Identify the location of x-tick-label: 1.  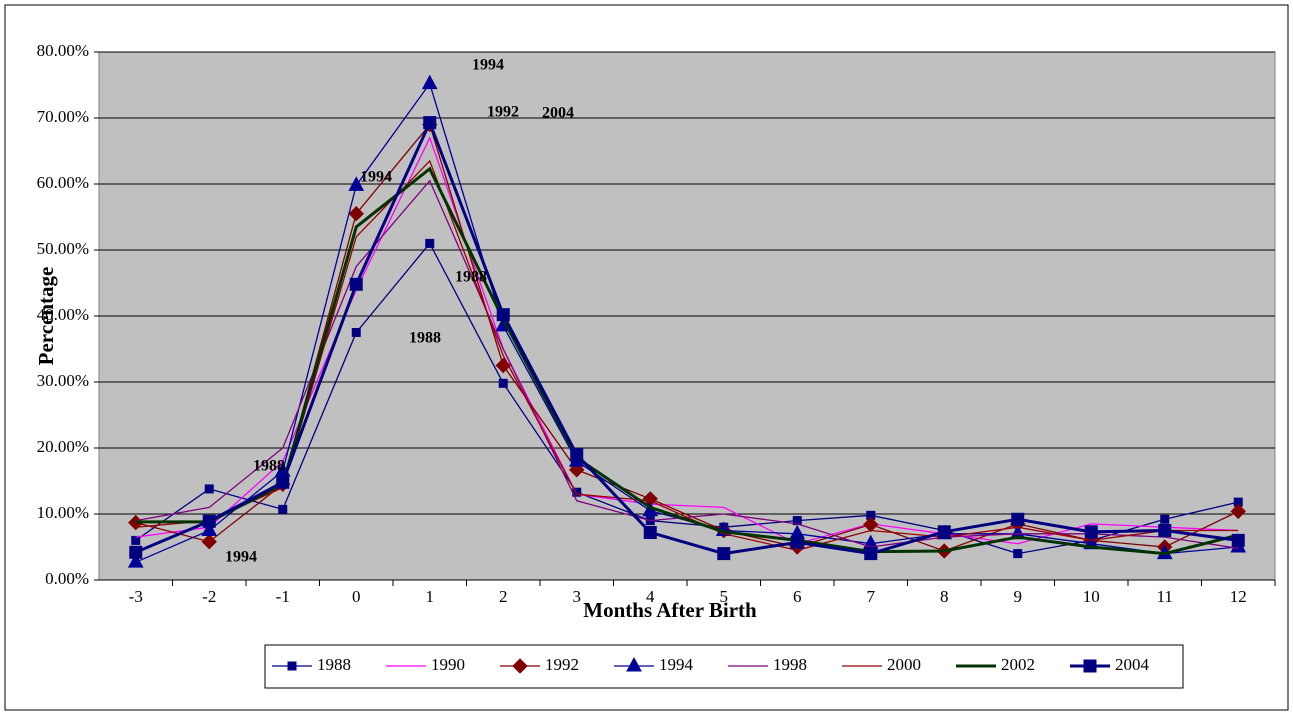
(430, 596).